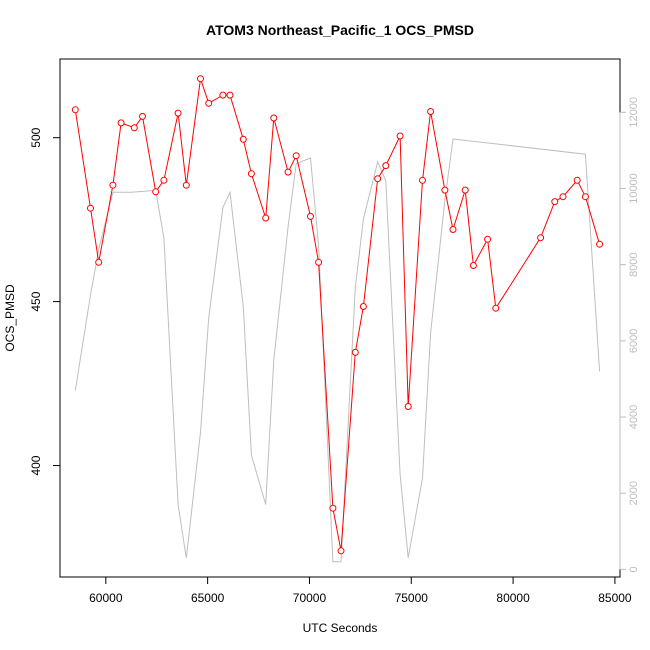  I want to click on x-axis: 60000 65000 70000 75000 80000 85000, so click(360, 590).